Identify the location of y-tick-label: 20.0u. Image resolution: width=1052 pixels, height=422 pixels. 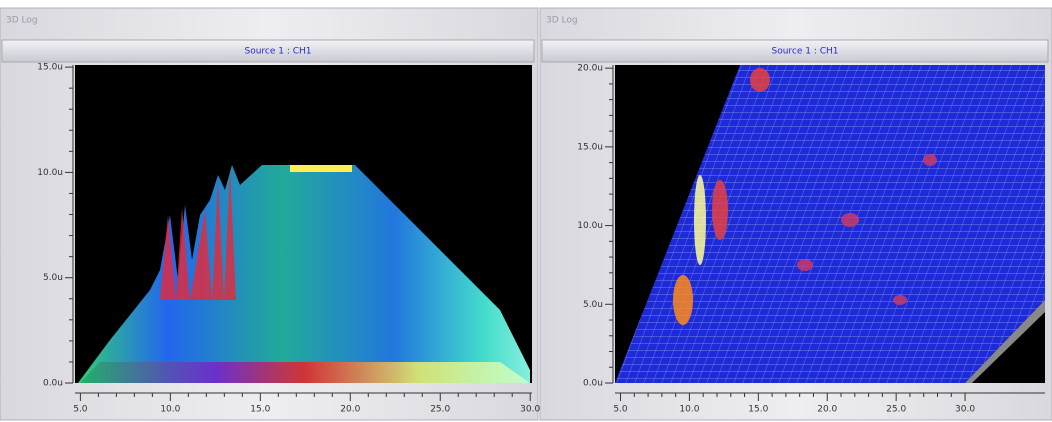
(590, 69).